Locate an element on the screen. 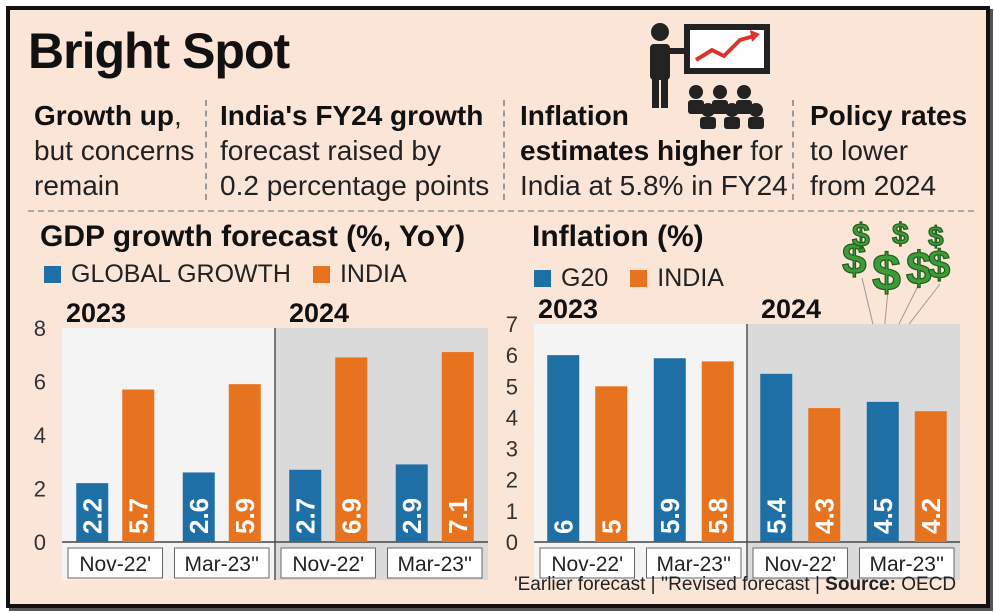  y-tick-label: 1 is located at coordinates (512, 511).